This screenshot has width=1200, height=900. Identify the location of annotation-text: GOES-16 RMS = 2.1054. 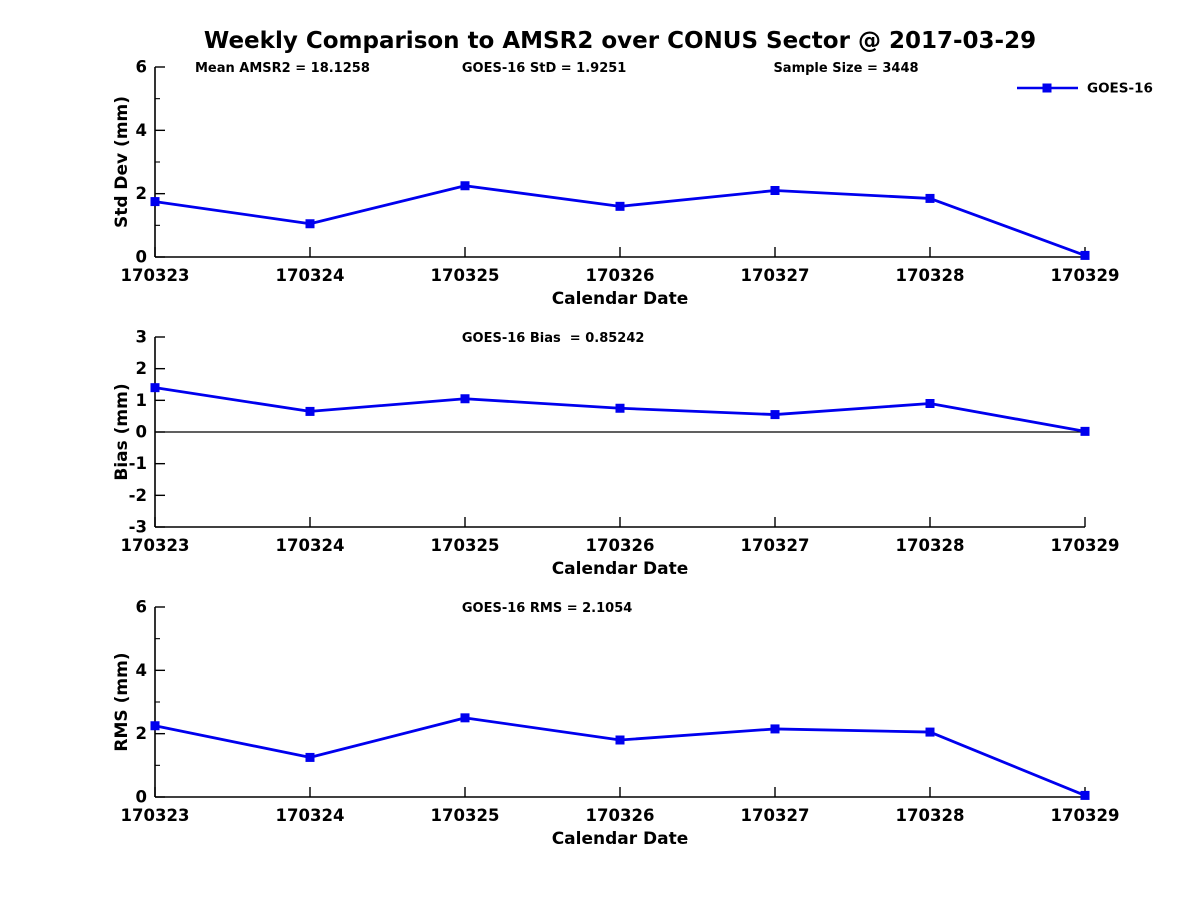
(547, 608).